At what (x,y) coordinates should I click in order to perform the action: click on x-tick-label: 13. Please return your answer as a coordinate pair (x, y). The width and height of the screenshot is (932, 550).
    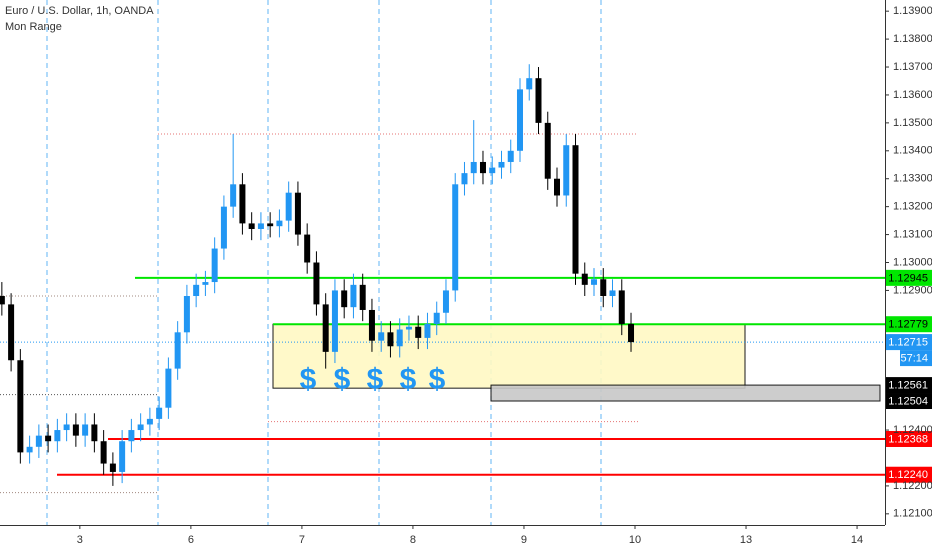
    Looking at the image, I should click on (746, 540).